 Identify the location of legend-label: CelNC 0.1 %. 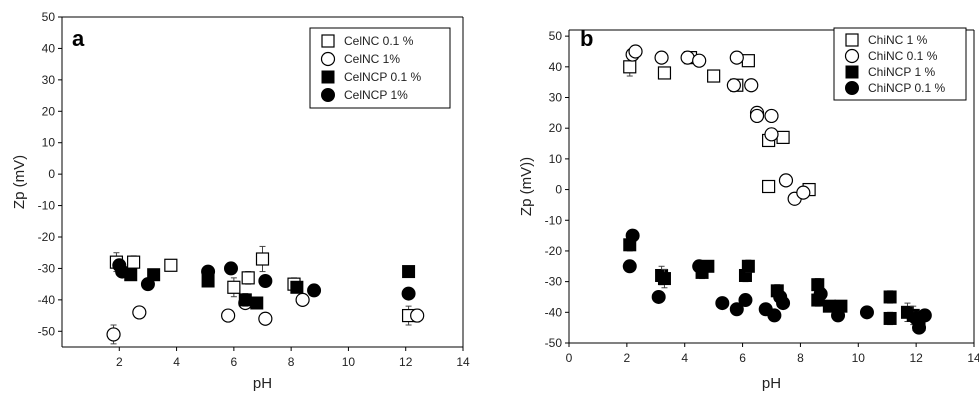
(379, 41).